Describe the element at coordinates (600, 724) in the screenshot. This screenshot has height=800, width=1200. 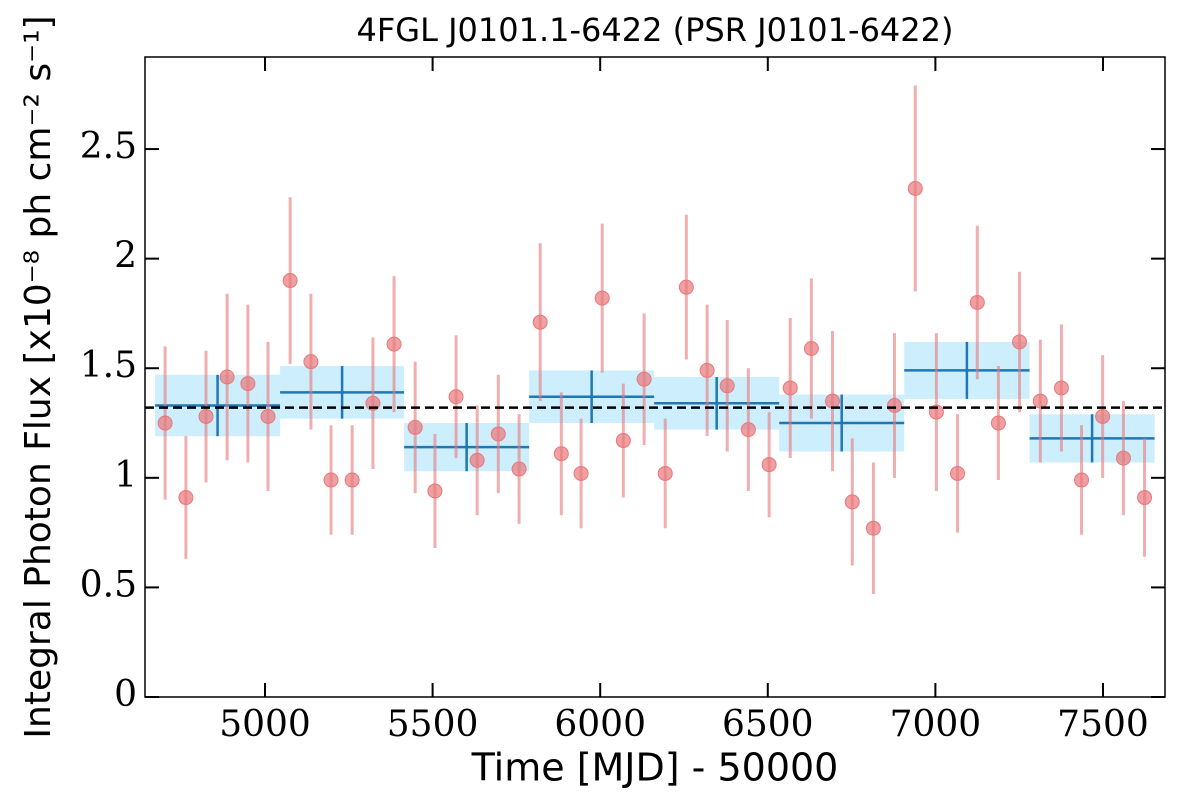
I see `x-tick-label: 6000` at that location.